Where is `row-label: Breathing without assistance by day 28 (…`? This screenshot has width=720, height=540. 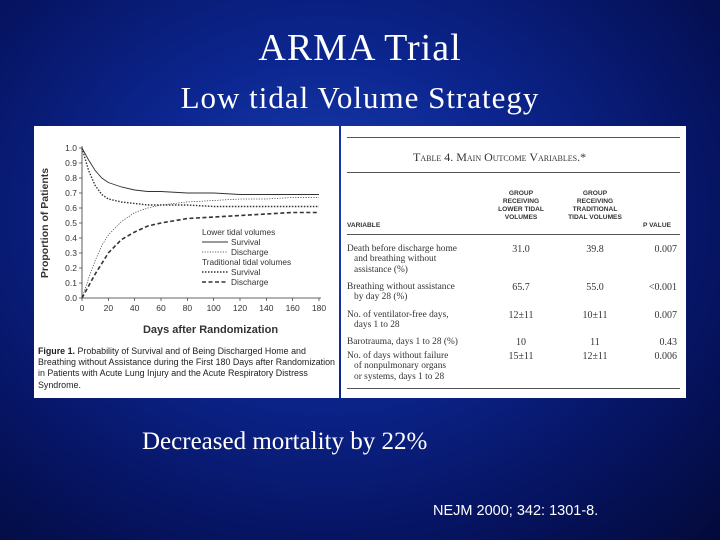
row-label: Breathing without assistance by day 28 (… is located at coordinates (401, 292).